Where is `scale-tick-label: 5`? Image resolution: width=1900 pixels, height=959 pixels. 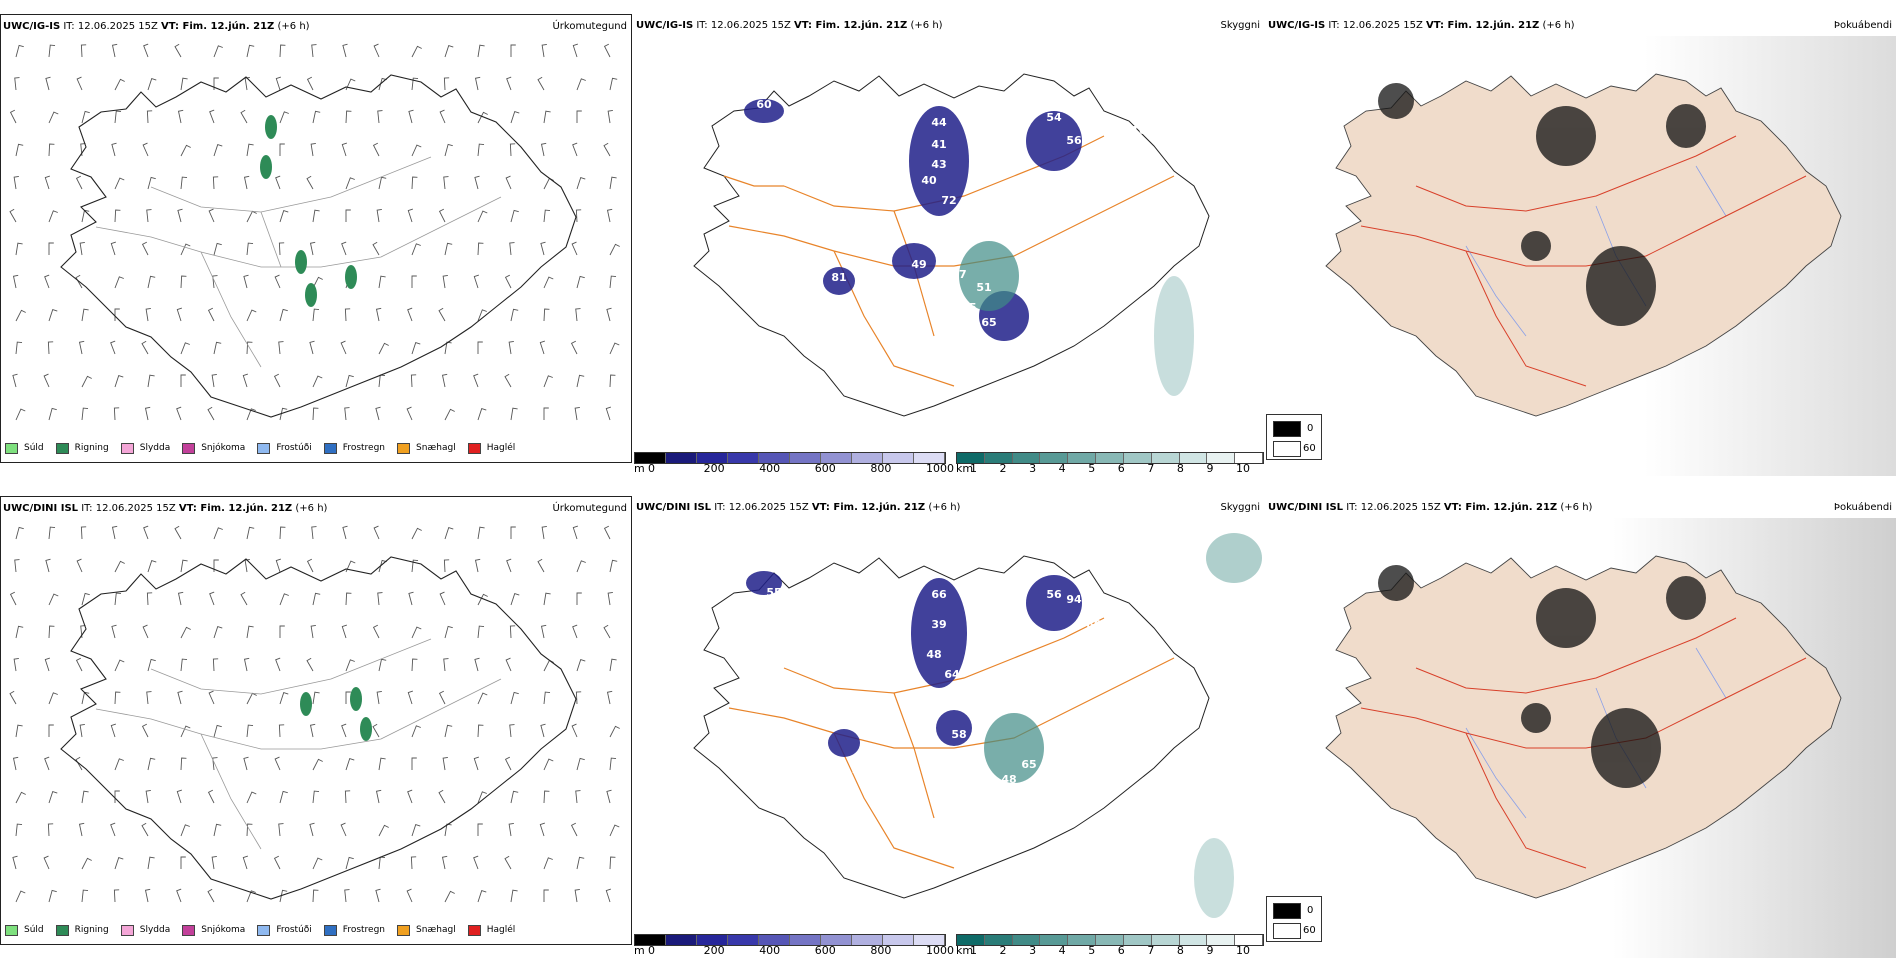 scale-tick-label: 5 is located at coordinates (1092, 468).